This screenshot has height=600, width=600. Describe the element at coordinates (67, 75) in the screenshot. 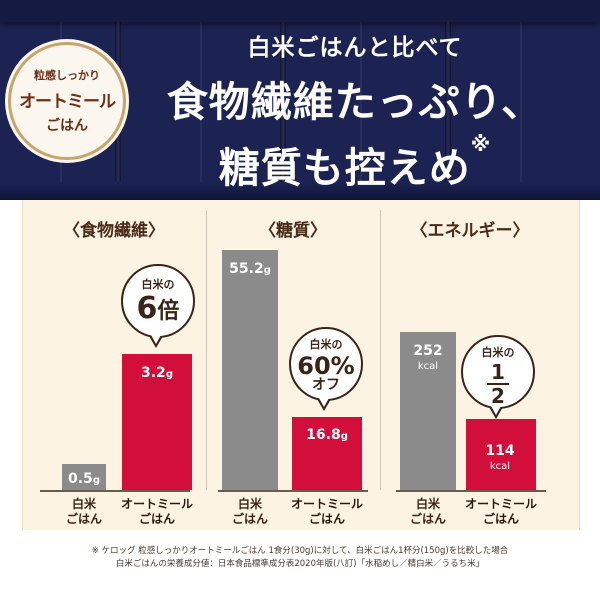

I see `logo-tagline: 粒感しっかり` at that location.